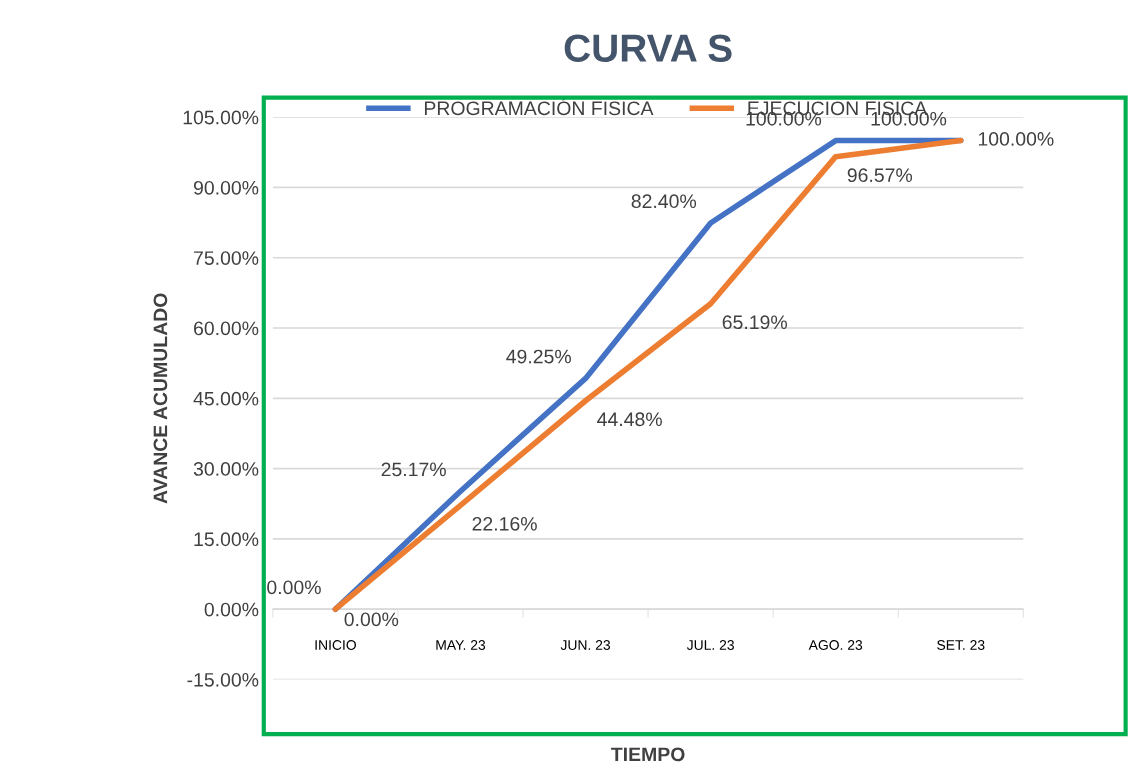 The height and width of the screenshot is (781, 1137). I want to click on y-tick-label: 60.00%, so click(226, 328).